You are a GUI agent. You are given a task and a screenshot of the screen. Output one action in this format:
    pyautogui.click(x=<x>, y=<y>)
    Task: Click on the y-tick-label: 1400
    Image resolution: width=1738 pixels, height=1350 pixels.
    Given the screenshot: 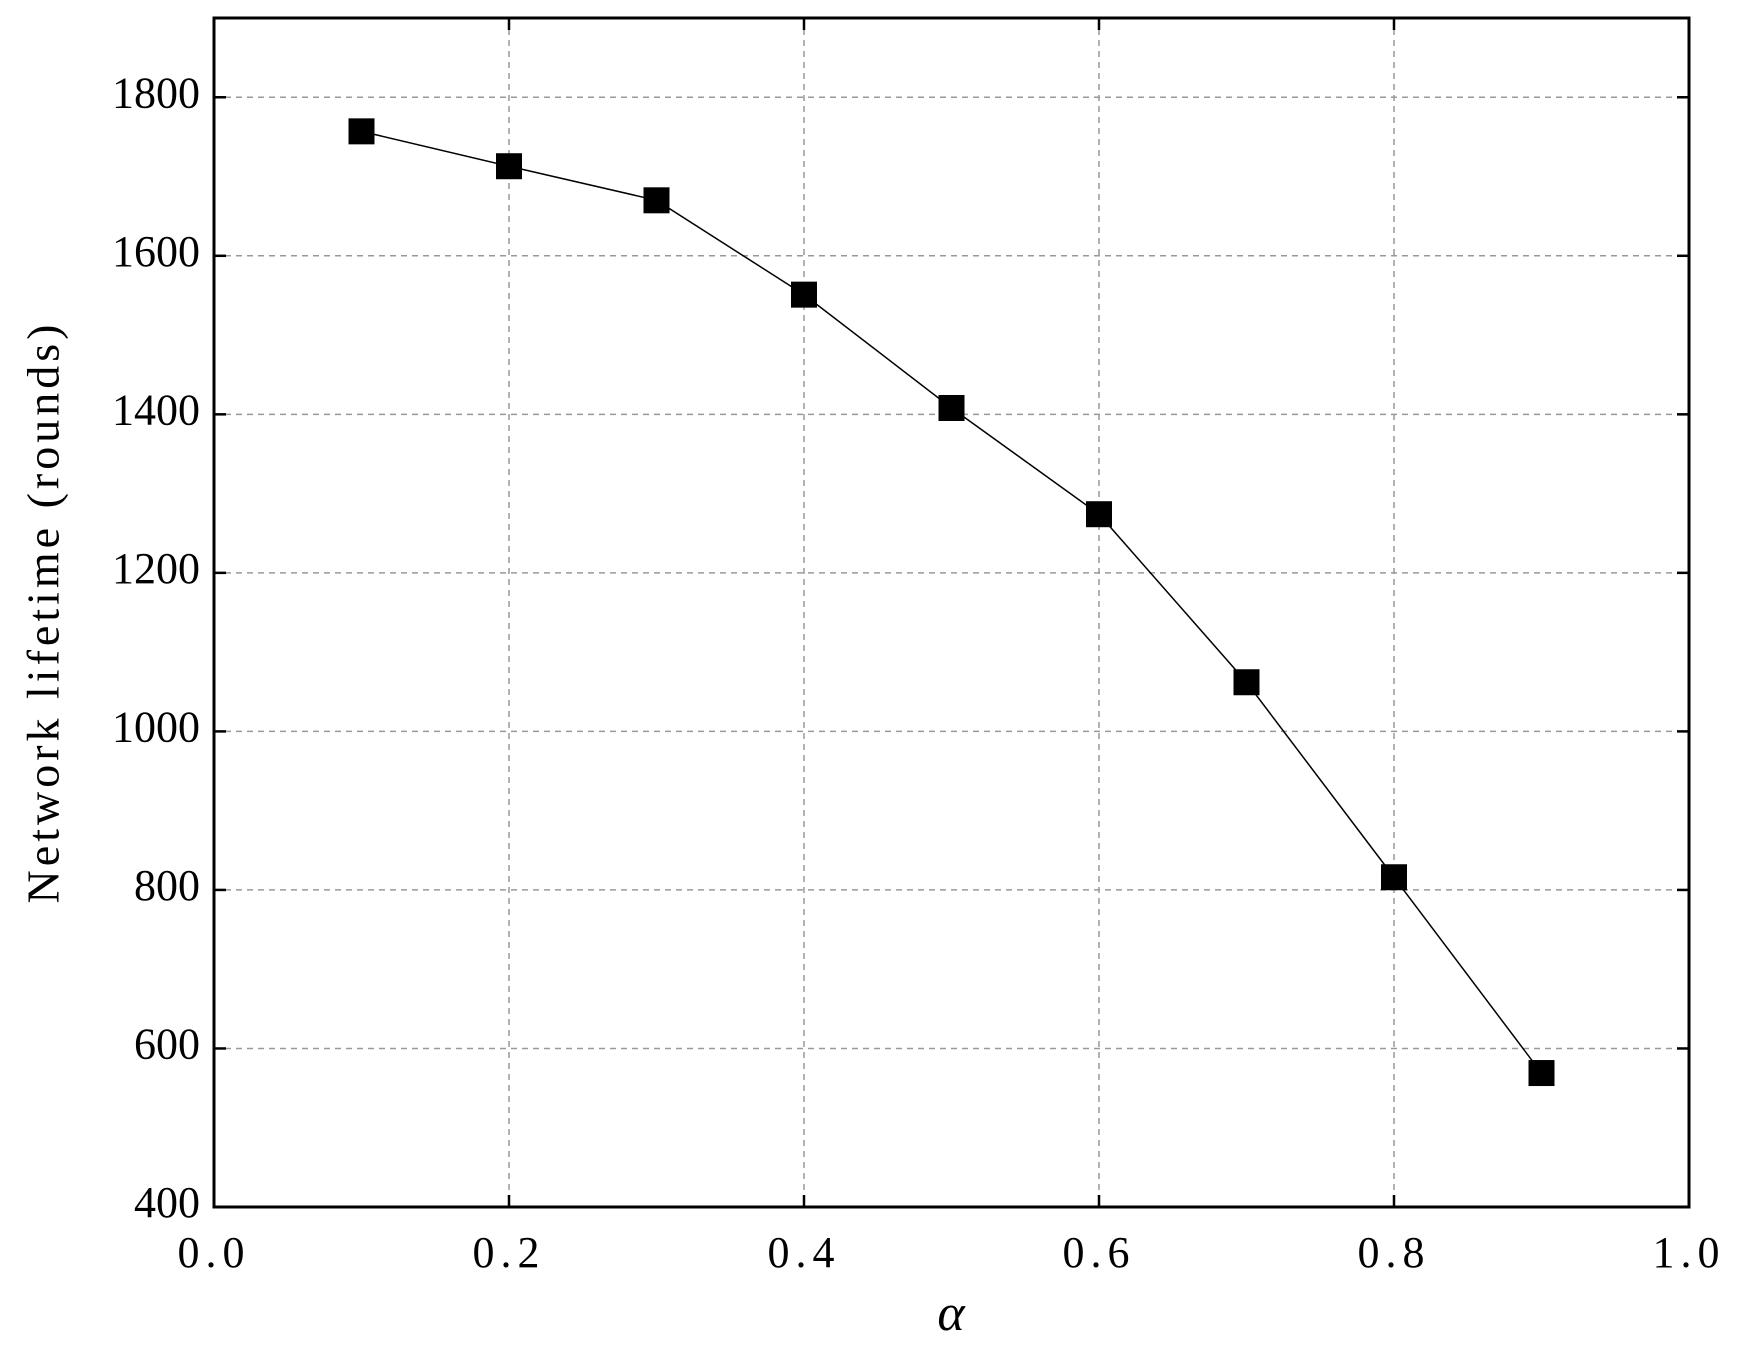 What is the action you would take?
    pyautogui.click(x=156, y=409)
    